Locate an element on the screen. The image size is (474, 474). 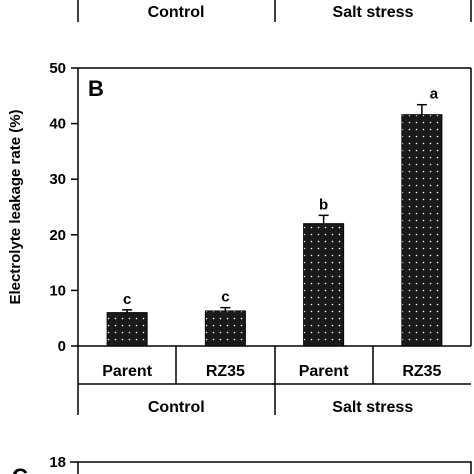
top-fragment-salt-label: Salt stress is located at coordinates (373, 12).